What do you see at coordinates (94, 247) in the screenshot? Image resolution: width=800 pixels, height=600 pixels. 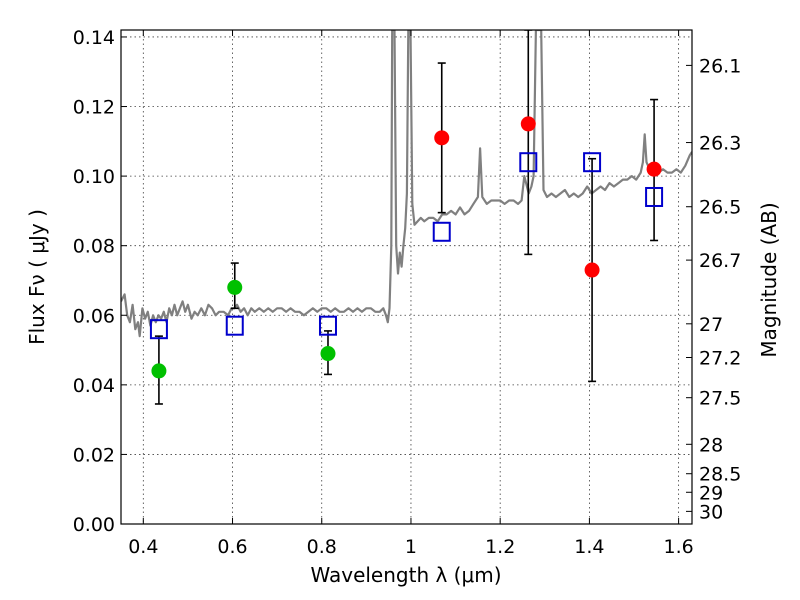 I see `y-tick-label: 0.08` at bounding box center [94, 247].